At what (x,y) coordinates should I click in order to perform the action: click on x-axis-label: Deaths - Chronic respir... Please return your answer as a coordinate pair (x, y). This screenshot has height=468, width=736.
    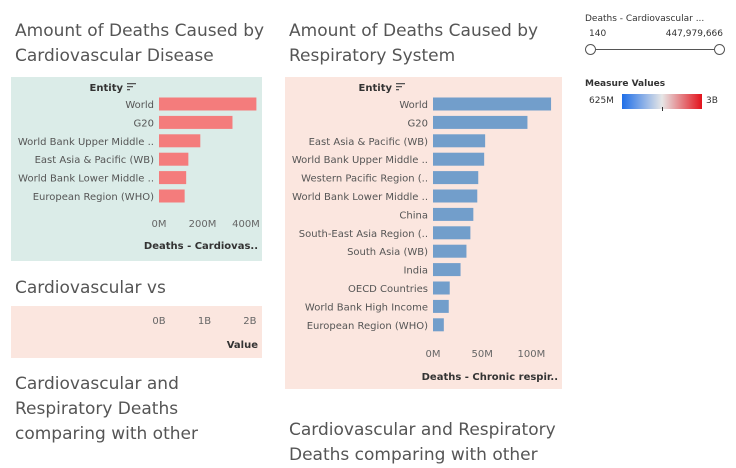
    Looking at the image, I should click on (490, 377).